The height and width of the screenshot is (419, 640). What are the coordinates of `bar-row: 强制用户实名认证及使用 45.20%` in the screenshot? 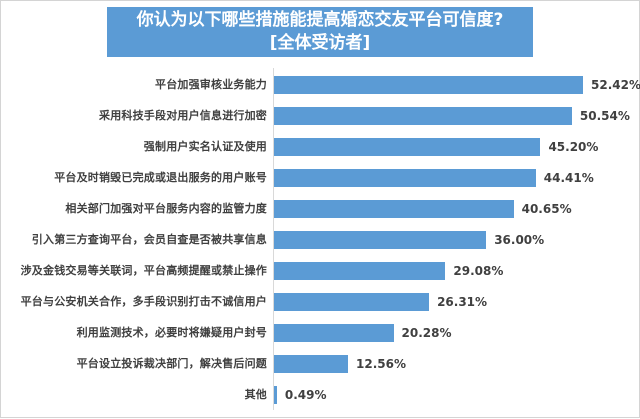 It's located at (320, 147).